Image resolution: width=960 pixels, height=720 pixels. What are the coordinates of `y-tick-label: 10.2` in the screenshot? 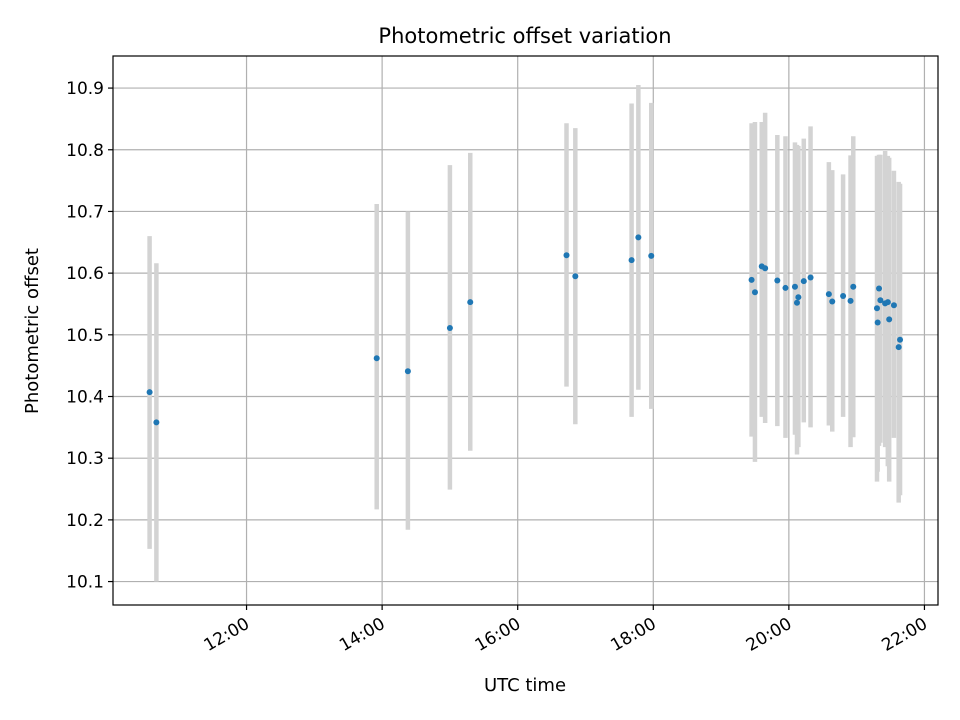 It's located at (85, 521).